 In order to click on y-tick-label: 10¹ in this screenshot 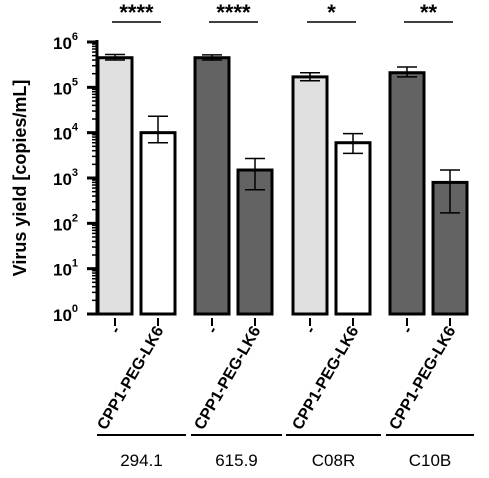, I will do `click(65, 269)`.